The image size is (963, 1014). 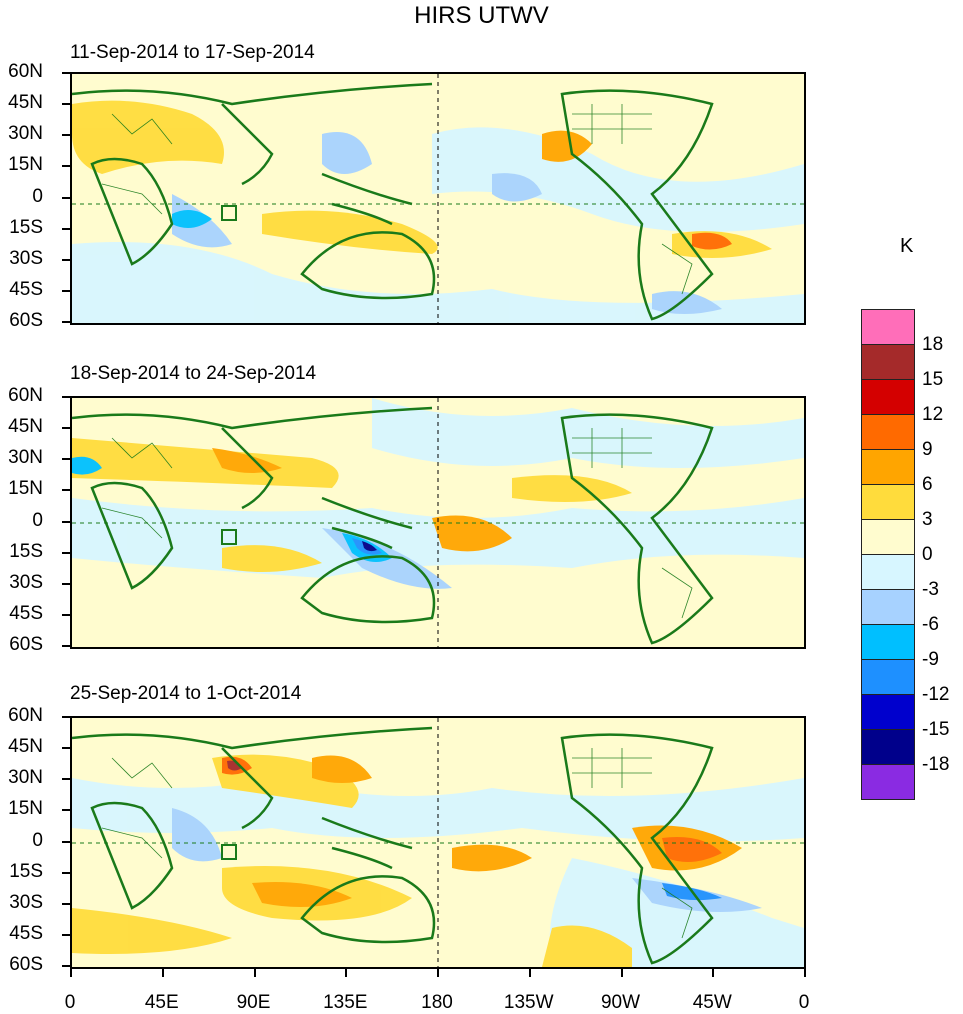 I want to click on colorbar-label: 12, so click(x=933, y=414).